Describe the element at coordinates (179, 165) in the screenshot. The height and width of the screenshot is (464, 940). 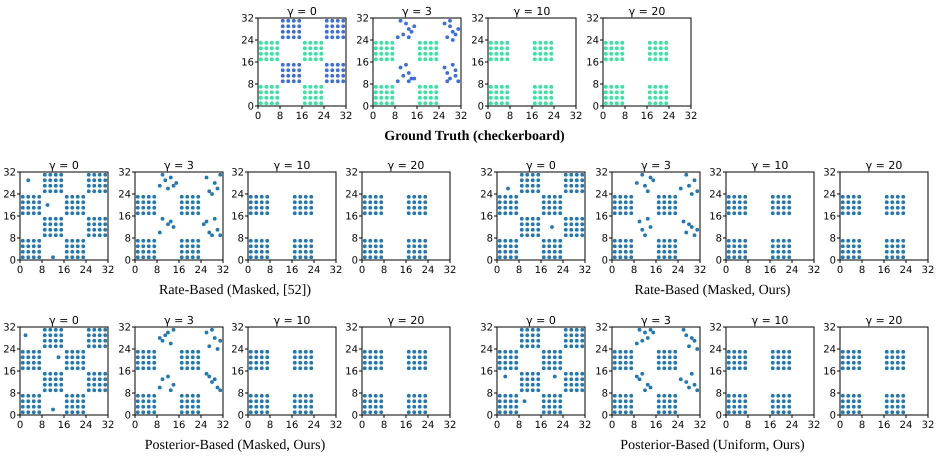
I see `chart-title: γ = 3` at that location.